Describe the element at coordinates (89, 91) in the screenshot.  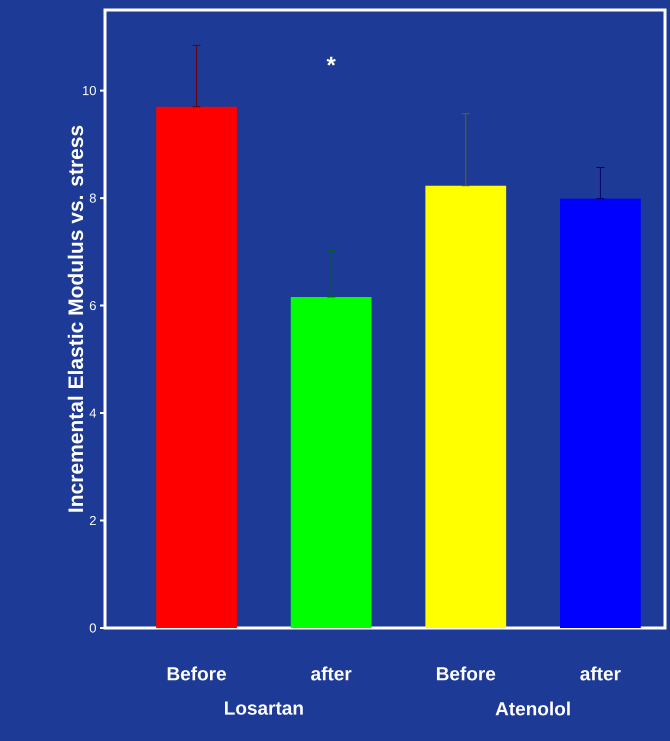
I see `y-tick-label: 10` at that location.